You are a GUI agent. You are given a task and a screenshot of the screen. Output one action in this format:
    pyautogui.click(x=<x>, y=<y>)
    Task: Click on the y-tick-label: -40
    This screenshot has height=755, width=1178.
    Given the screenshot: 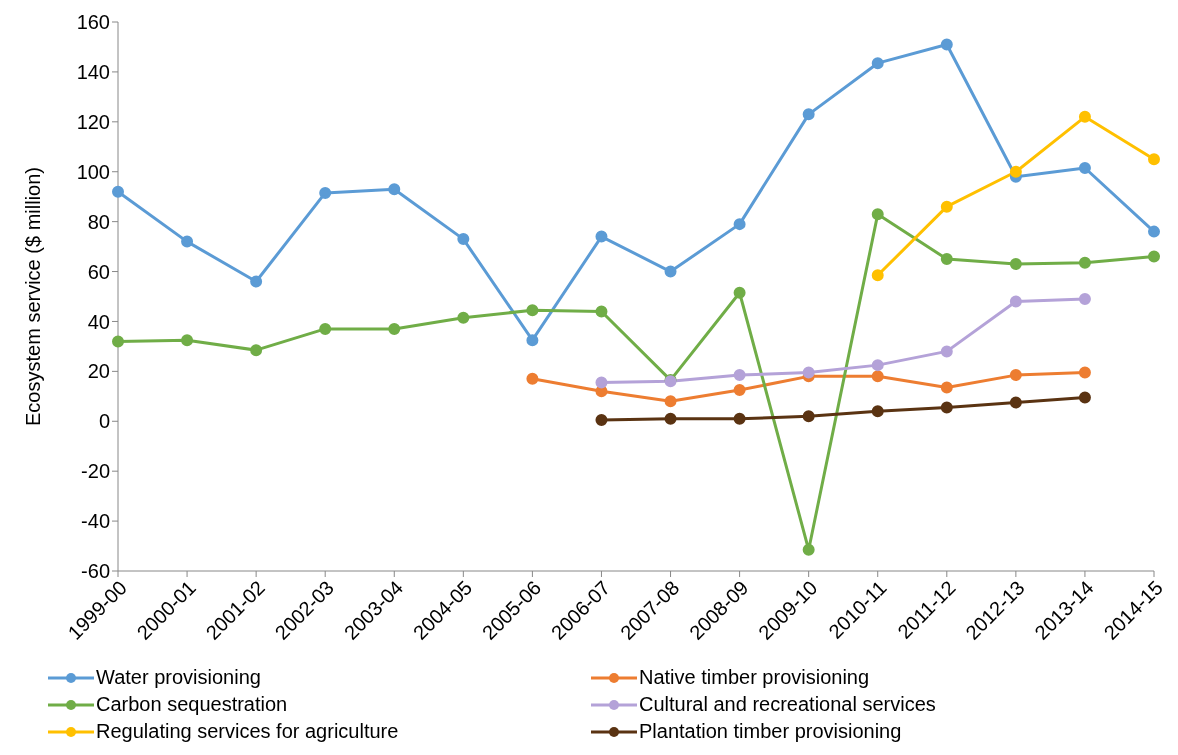 What is the action you would take?
    pyautogui.click(x=95, y=521)
    